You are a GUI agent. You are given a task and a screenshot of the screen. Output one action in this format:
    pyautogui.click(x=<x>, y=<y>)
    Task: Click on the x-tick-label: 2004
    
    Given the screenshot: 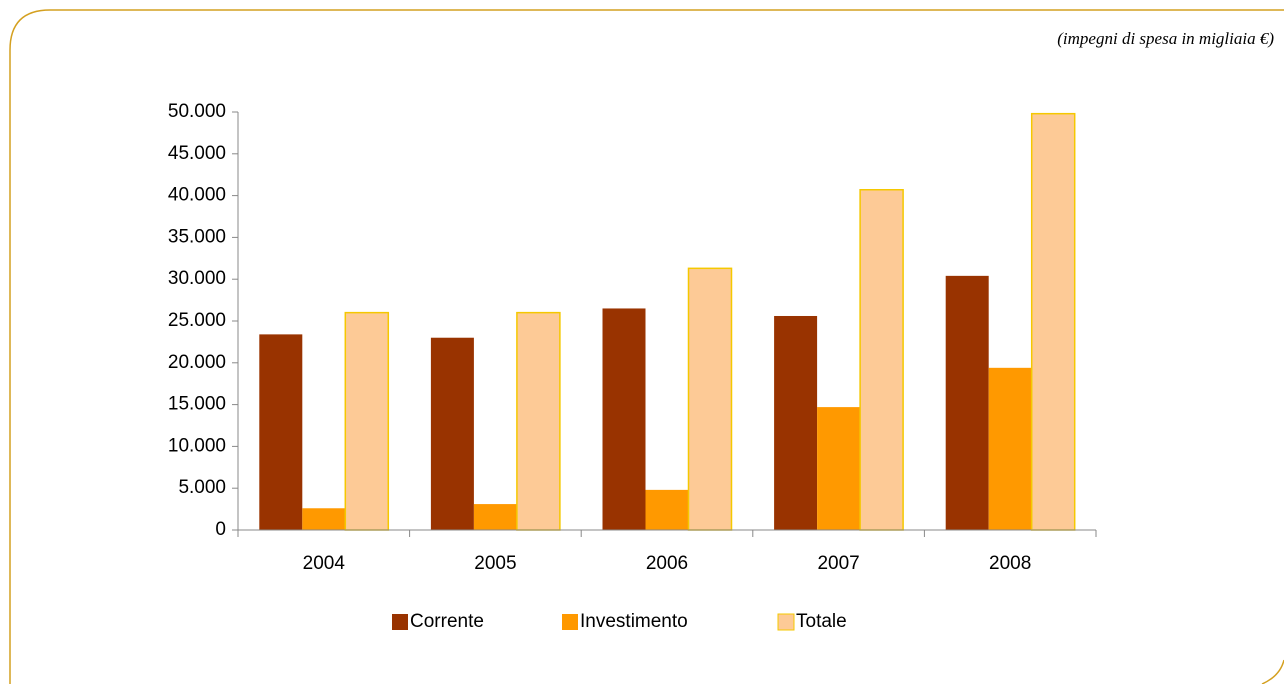 What is the action you would take?
    pyautogui.click(x=324, y=563)
    